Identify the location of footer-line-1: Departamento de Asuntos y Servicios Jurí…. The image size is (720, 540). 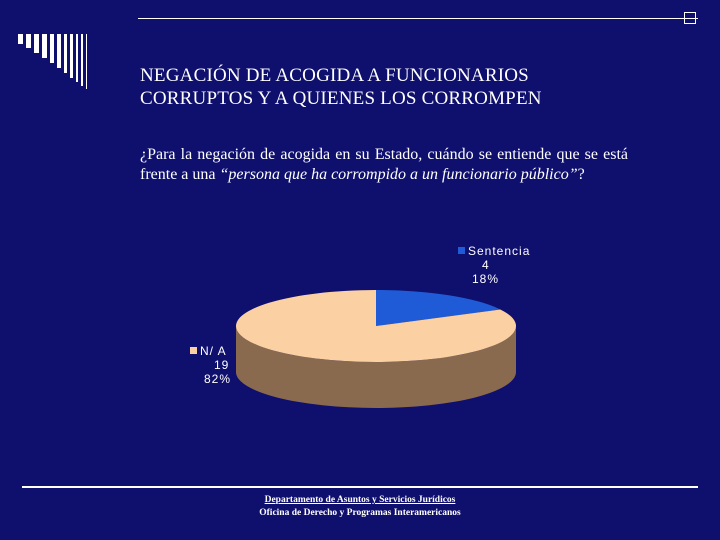
(360, 500).